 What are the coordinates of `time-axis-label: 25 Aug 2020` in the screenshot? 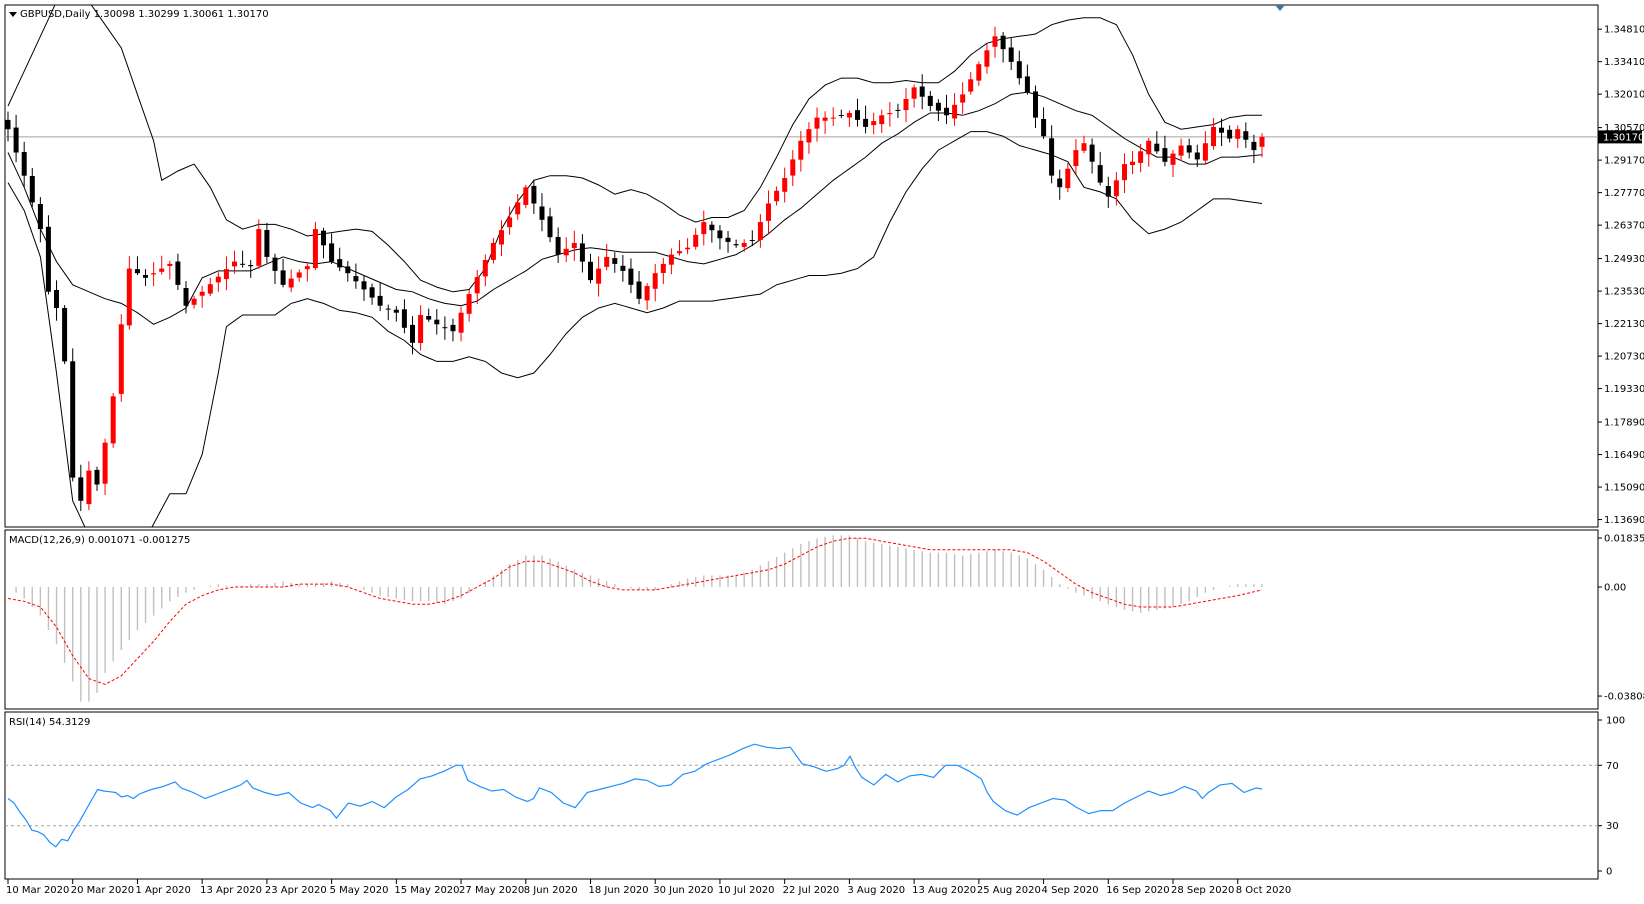 It's located at (1009, 890).